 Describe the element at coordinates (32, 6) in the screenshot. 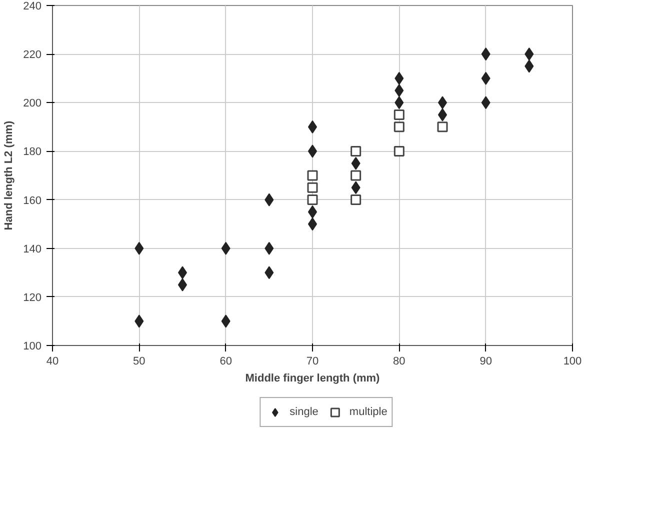

I see `y-tick-label: 240` at that location.